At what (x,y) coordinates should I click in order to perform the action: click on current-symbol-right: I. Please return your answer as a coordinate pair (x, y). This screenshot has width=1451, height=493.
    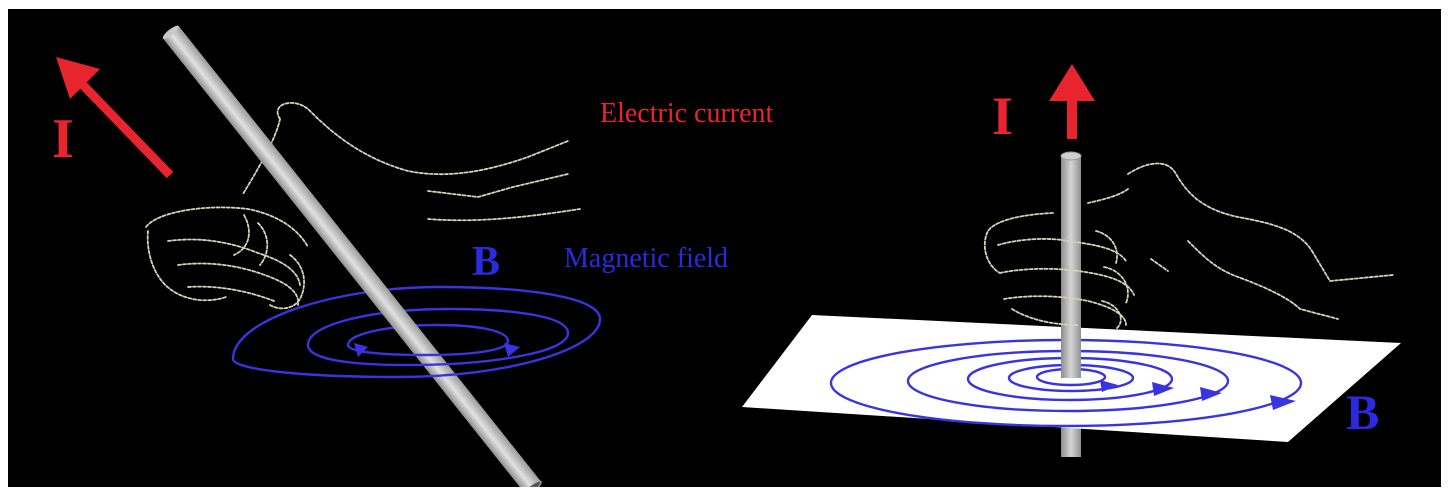
    Looking at the image, I should click on (1002, 116).